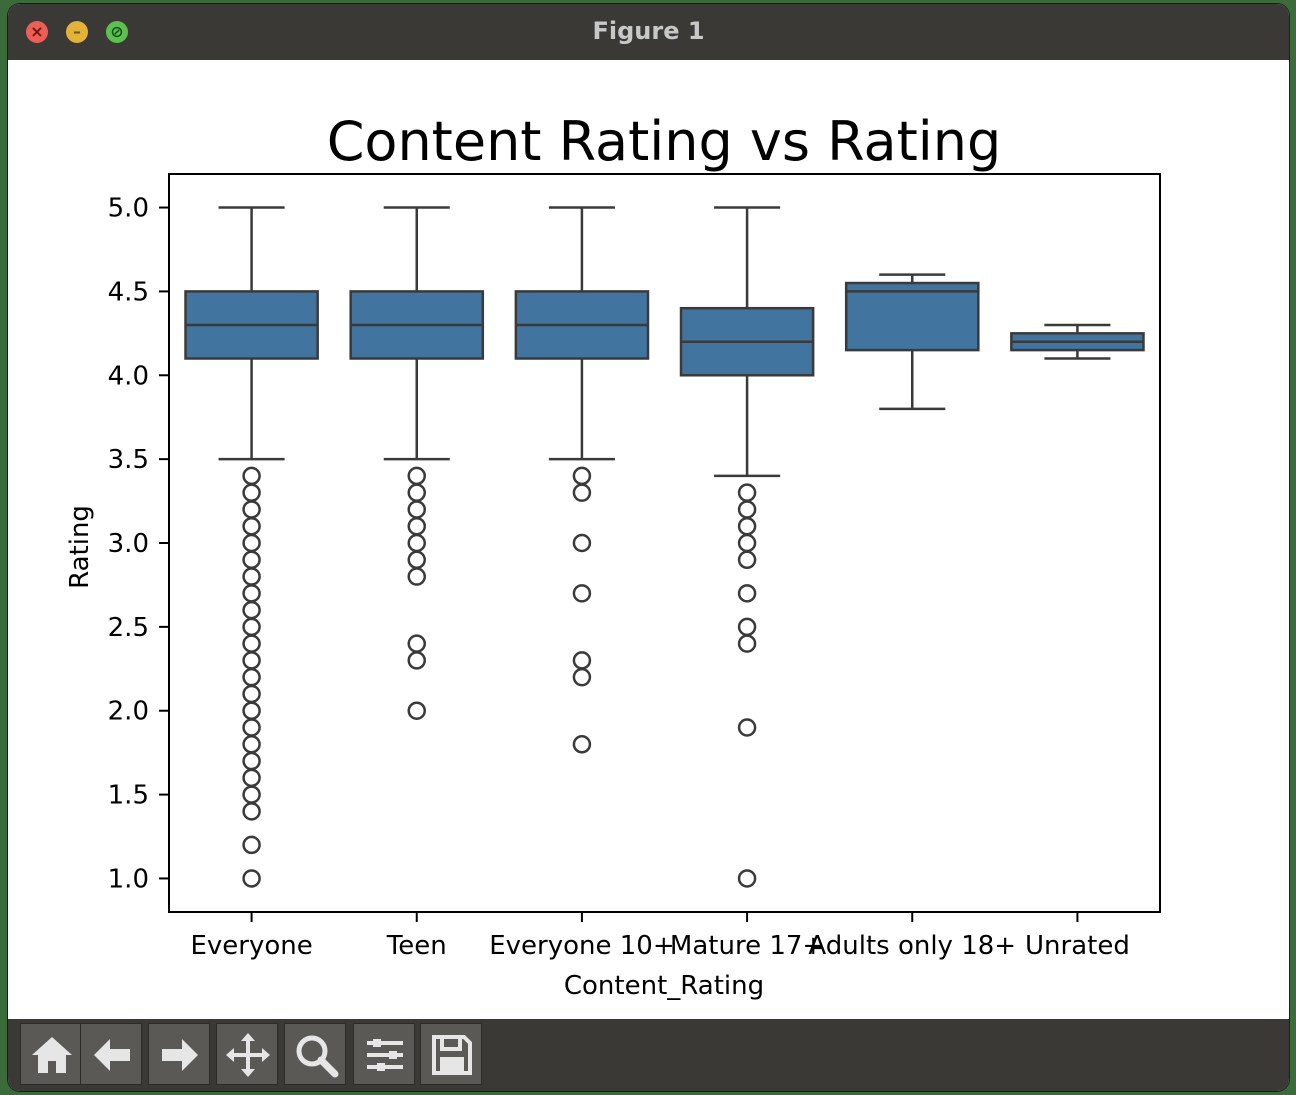  I want to click on zoom-button, so click(315, 1054).